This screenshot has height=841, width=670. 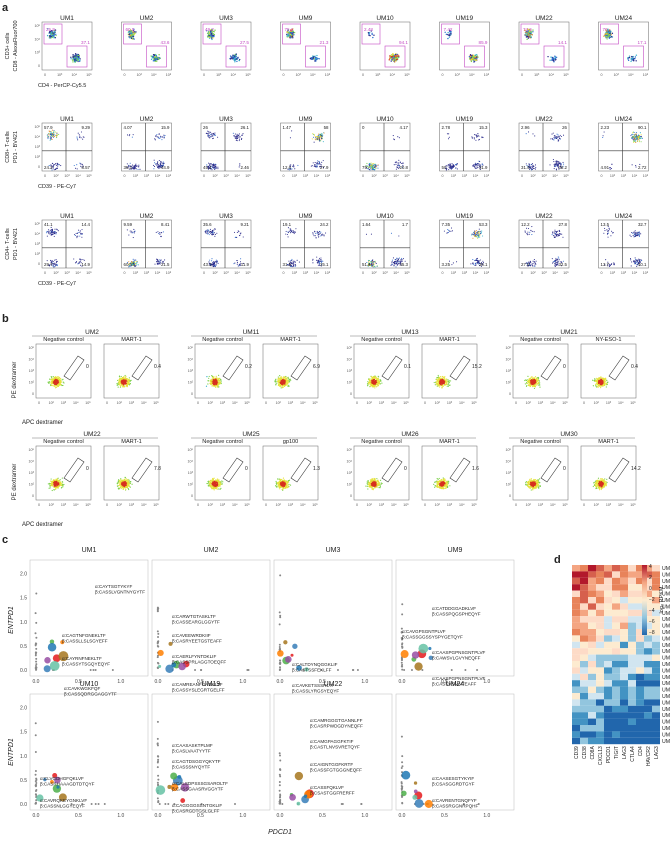 What do you see at coordinates (67, 273) in the screenshot?
I see `x-tick-label: 10³` at bounding box center [67, 273].